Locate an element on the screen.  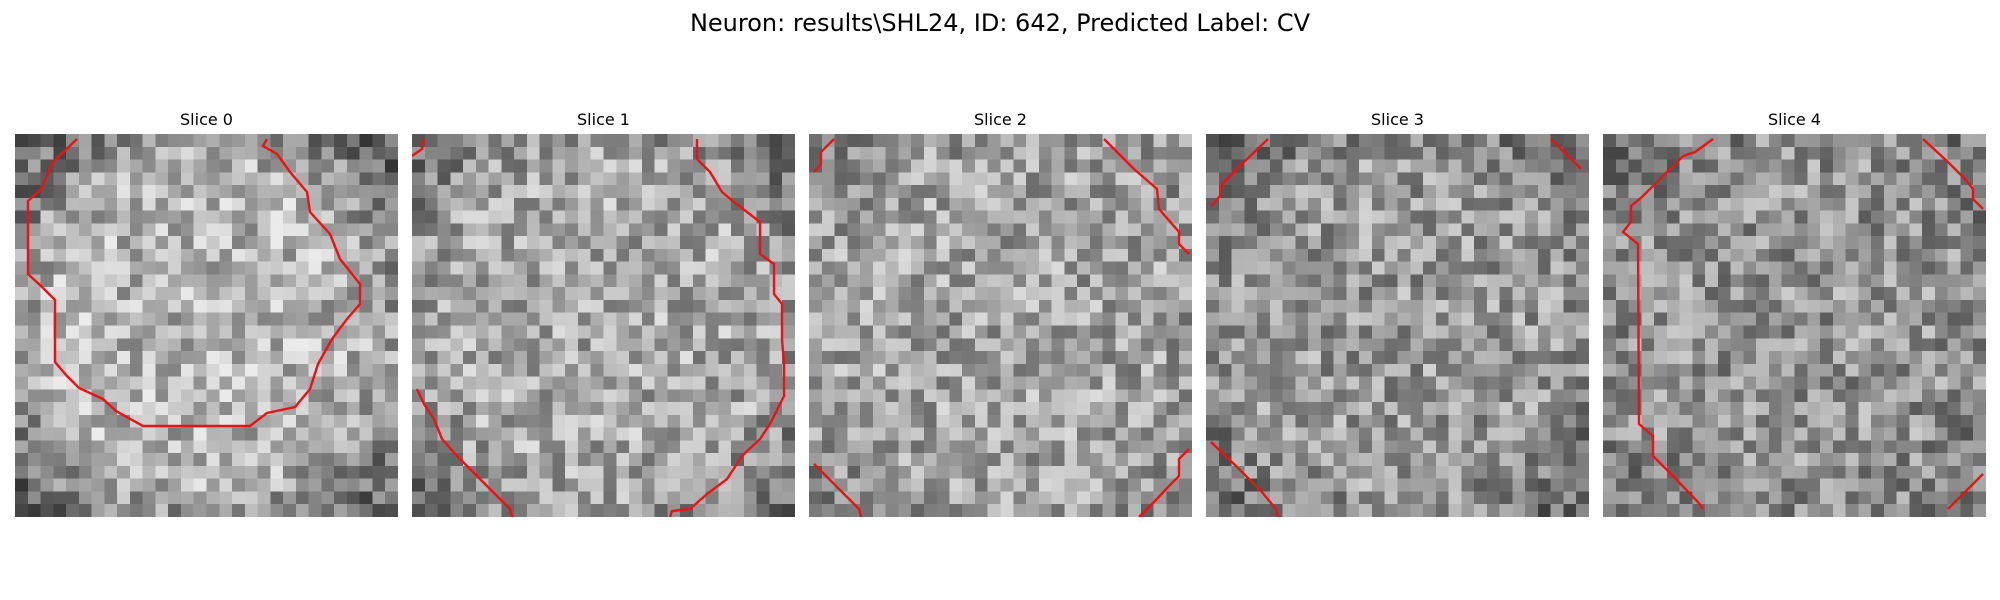
slice-title: Slice 2 is located at coordinates (1000, 119).